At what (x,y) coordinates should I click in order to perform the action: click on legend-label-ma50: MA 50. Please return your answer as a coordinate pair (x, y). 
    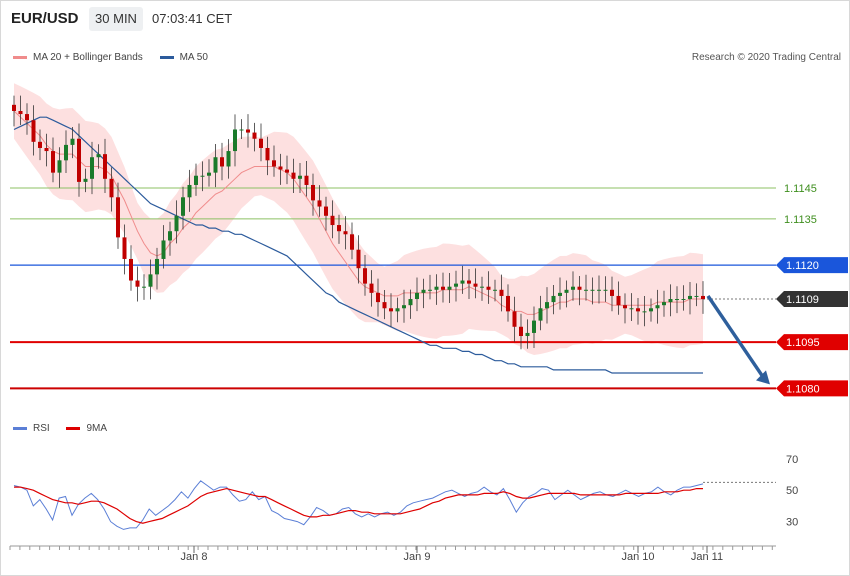
    Looking at the image, I should click on (193, 57).